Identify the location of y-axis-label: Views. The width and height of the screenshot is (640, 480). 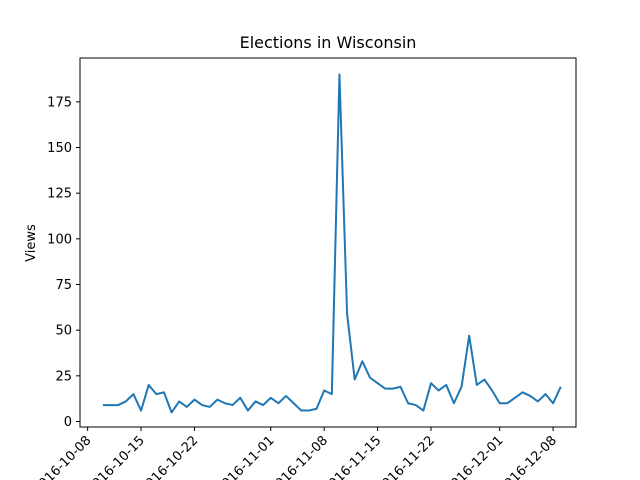
(31, 243).